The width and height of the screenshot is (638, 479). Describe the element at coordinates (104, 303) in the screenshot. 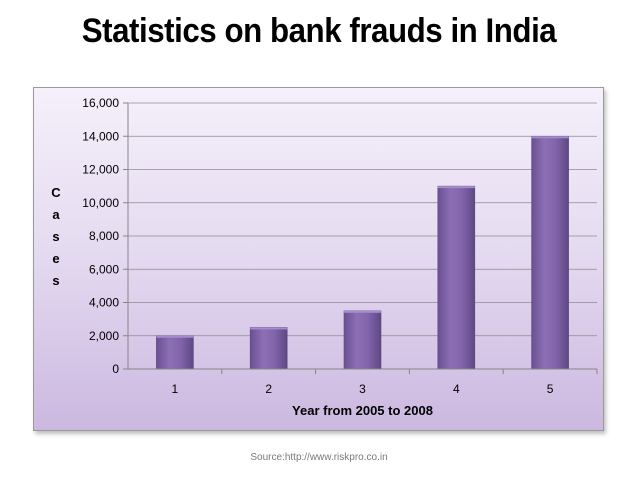

I see `y-tick-label: 4,000` at that location.